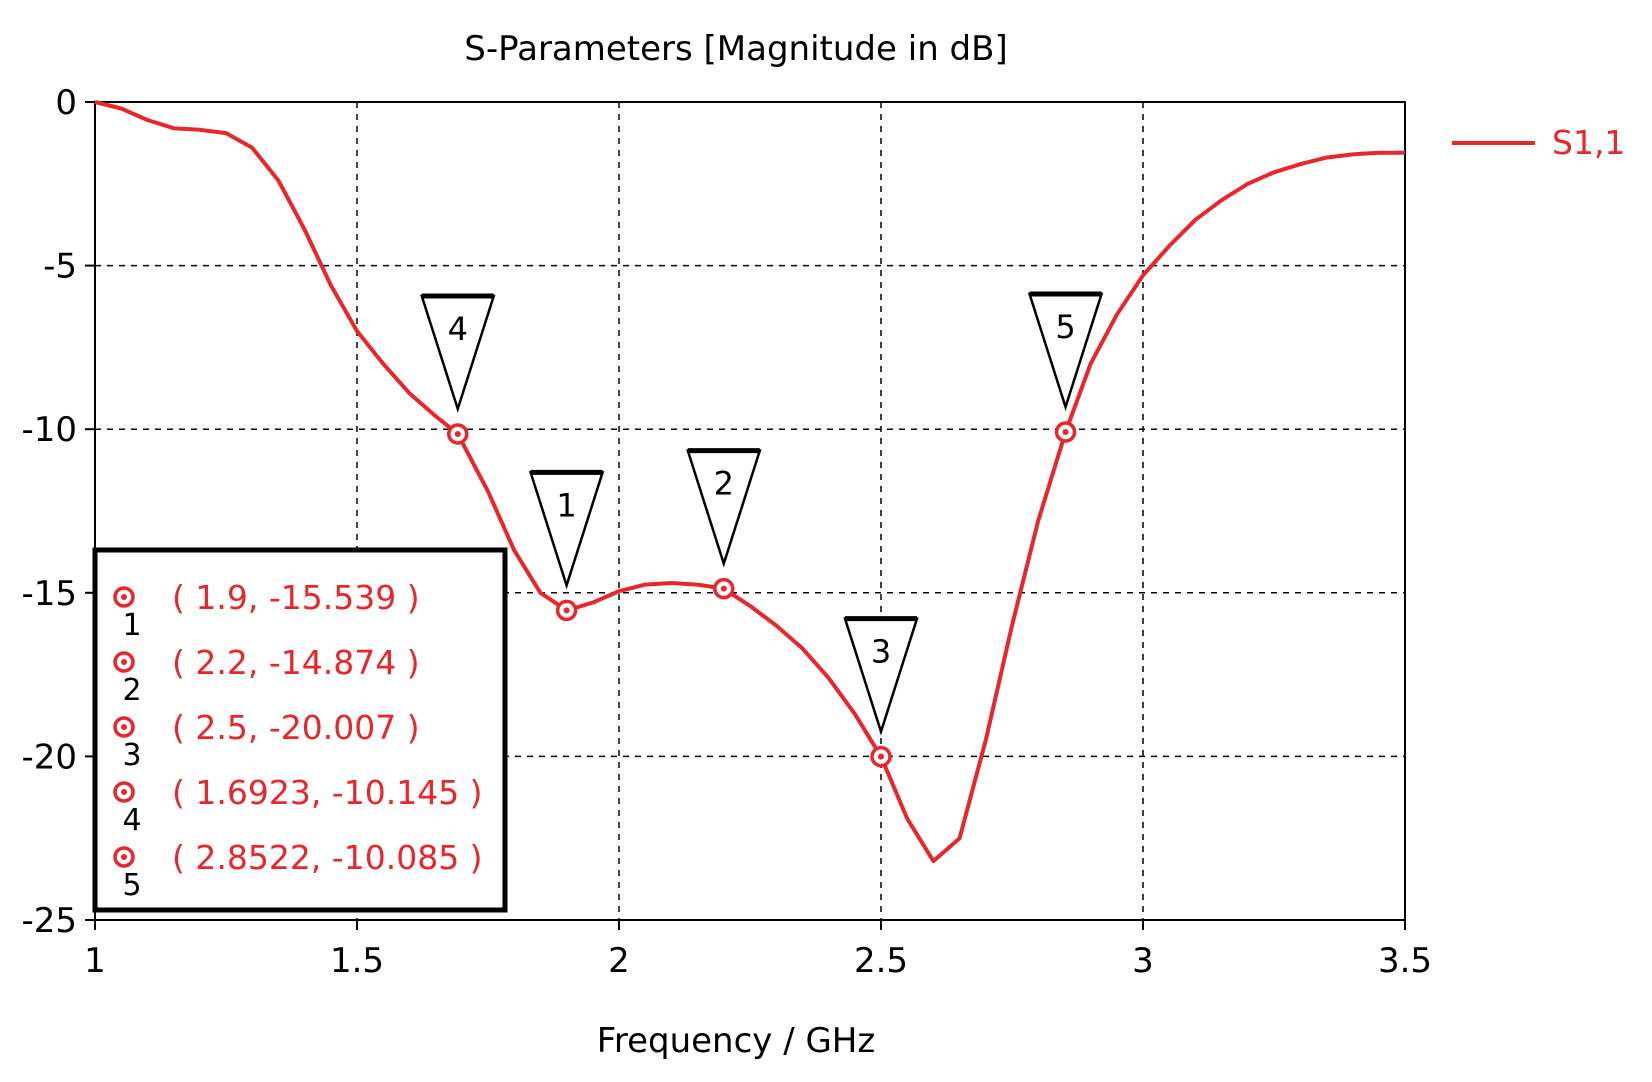 The height and width of the screenshot is (1082, 1652). What do you see at coordinates (49, 430) in the screenshot?
I see `y-tick-label: -10` at bounding box center [49, 430].